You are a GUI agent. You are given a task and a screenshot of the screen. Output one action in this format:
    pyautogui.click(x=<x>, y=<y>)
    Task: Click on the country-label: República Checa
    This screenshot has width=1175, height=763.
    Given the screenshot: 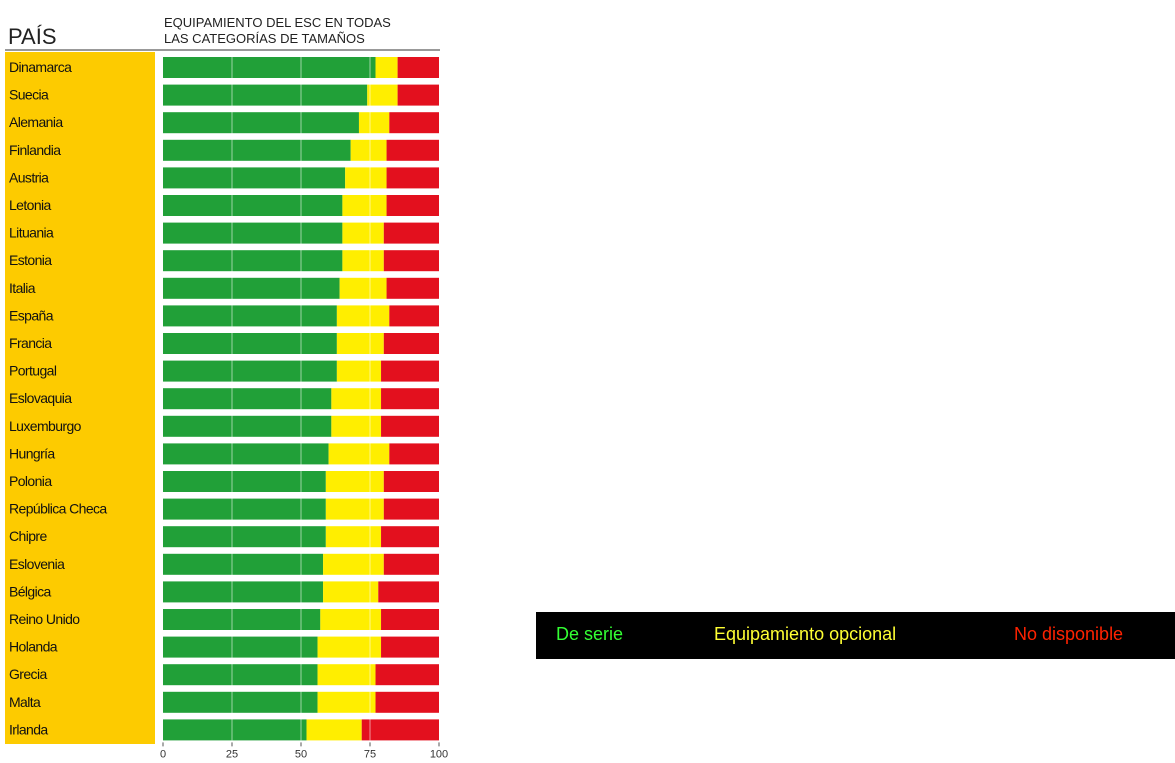 What is the action you would take?
    pyautogui.click(x=58, y=509)
    